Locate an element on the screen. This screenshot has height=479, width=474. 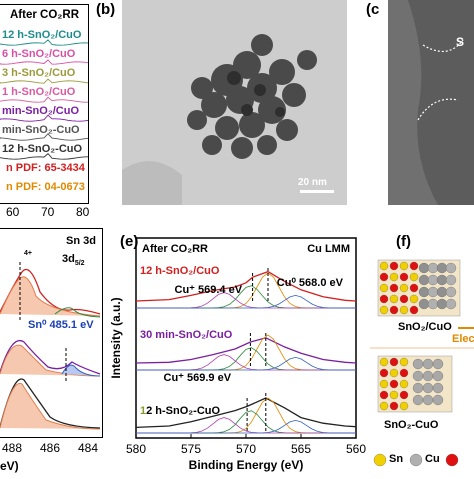
panel-d-peak-label-top: 4+ is located at coordinates (28, 253).